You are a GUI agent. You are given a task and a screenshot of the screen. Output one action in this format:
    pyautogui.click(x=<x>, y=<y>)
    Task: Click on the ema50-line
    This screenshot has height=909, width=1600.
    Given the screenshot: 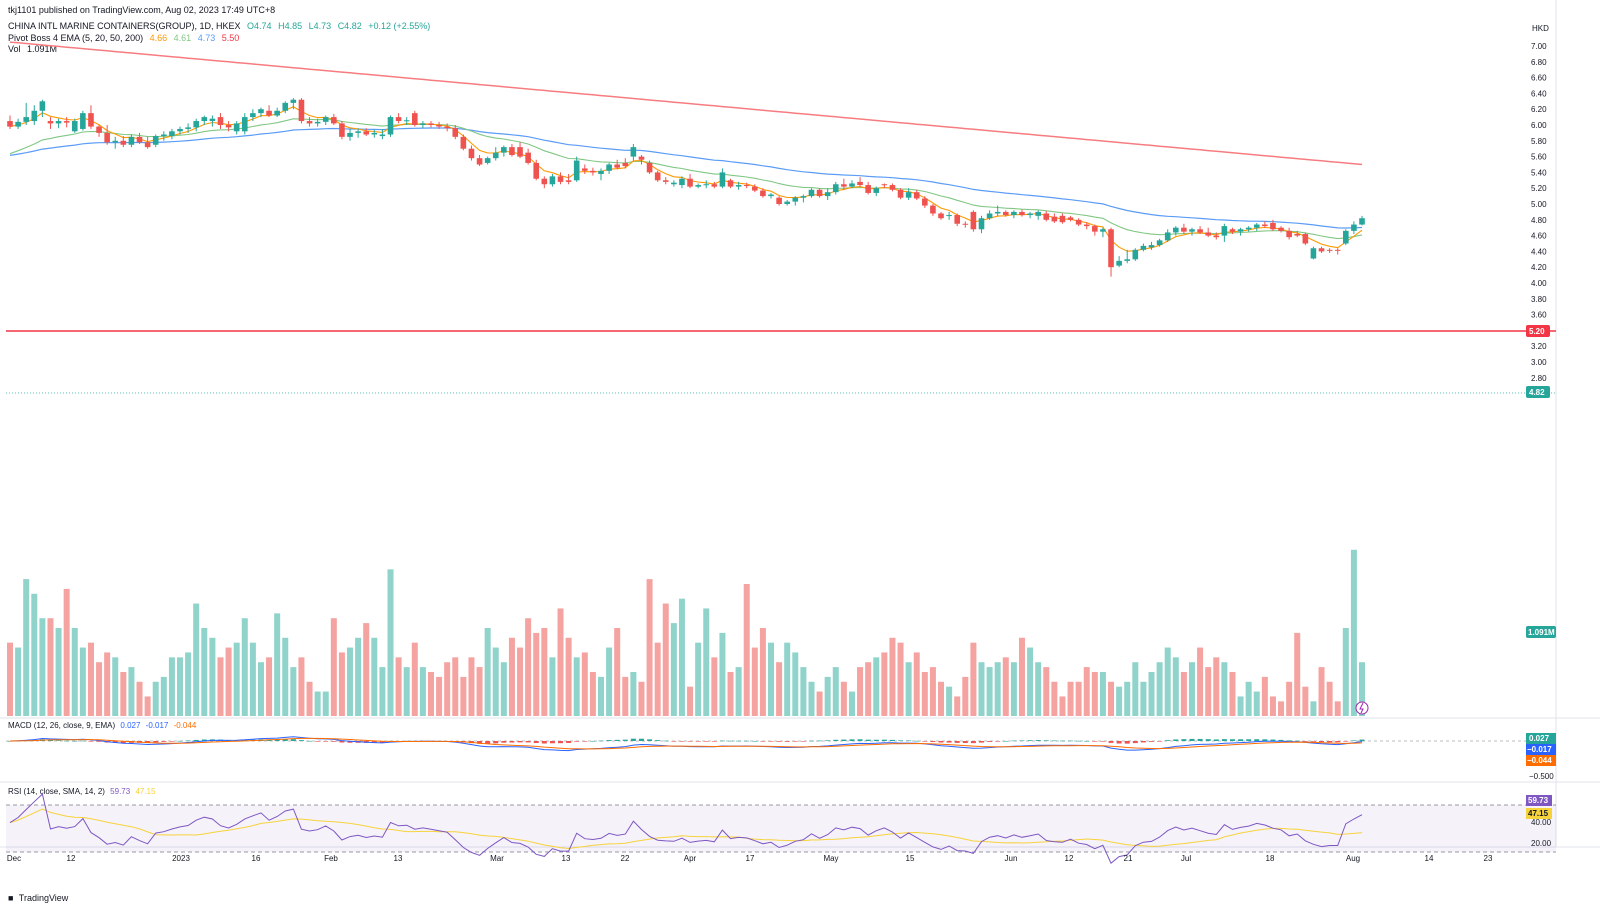 What is the action you would take?
    pyautogui.click(x=686, y=178)
    